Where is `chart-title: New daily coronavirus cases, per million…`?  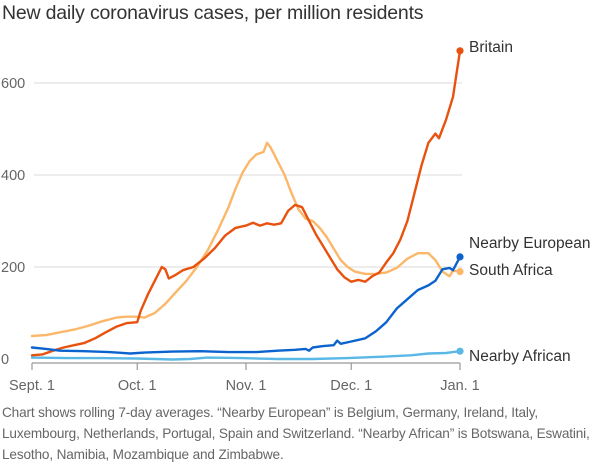
chart-title: New daily coronavirus cases, per million… is located at coordinates (213, 13).